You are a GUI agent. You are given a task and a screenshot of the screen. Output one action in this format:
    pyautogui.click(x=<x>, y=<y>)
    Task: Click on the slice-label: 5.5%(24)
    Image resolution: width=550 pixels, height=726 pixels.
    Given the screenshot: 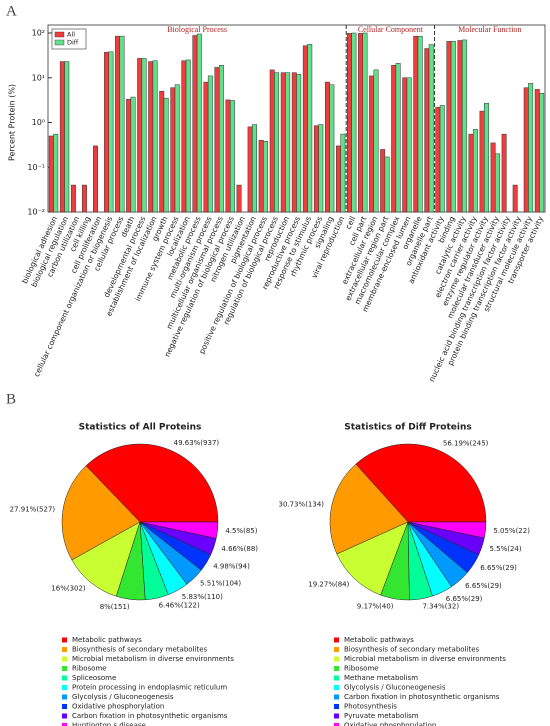 What is the action you would take?
    pyautogui.click(x=505, y=549)
    